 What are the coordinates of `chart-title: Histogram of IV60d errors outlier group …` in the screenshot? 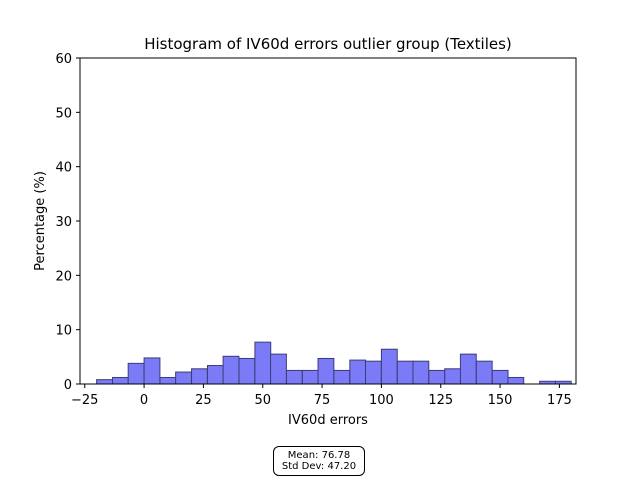 It's located at (328, 44).